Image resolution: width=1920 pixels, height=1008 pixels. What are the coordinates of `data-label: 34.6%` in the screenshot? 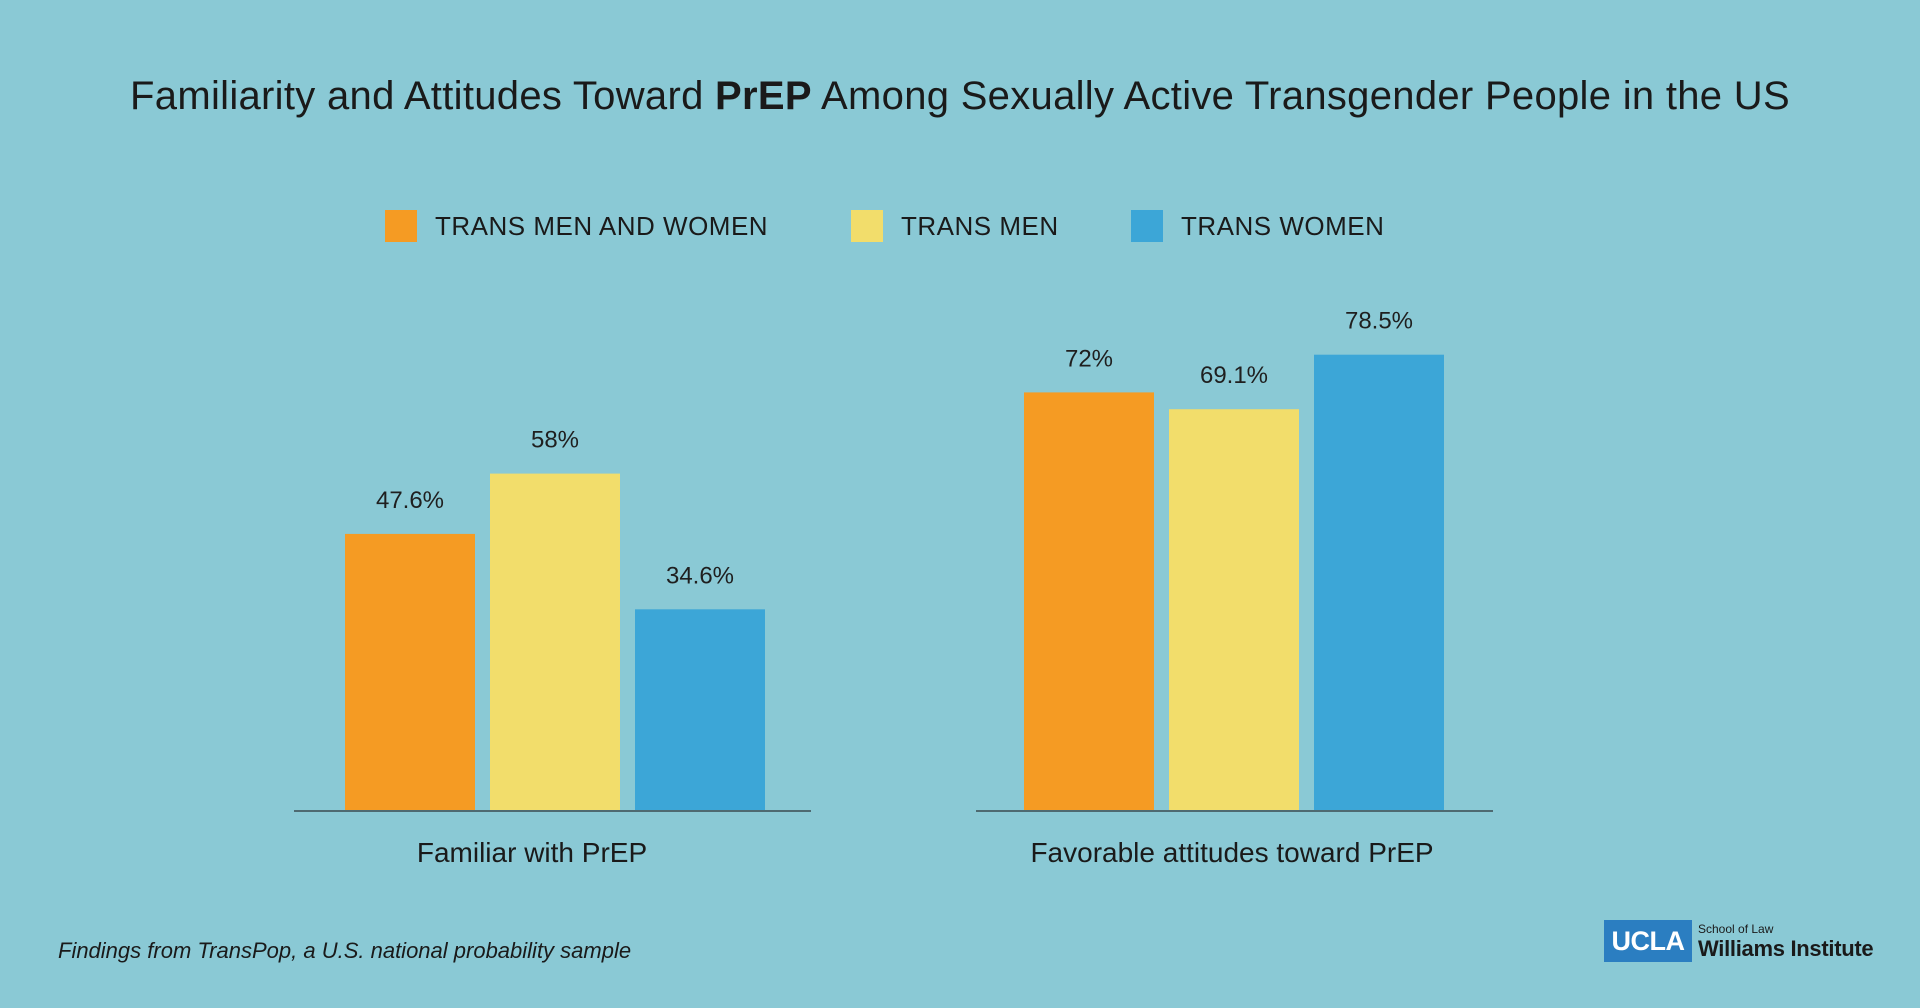 It's located at (700, 575).